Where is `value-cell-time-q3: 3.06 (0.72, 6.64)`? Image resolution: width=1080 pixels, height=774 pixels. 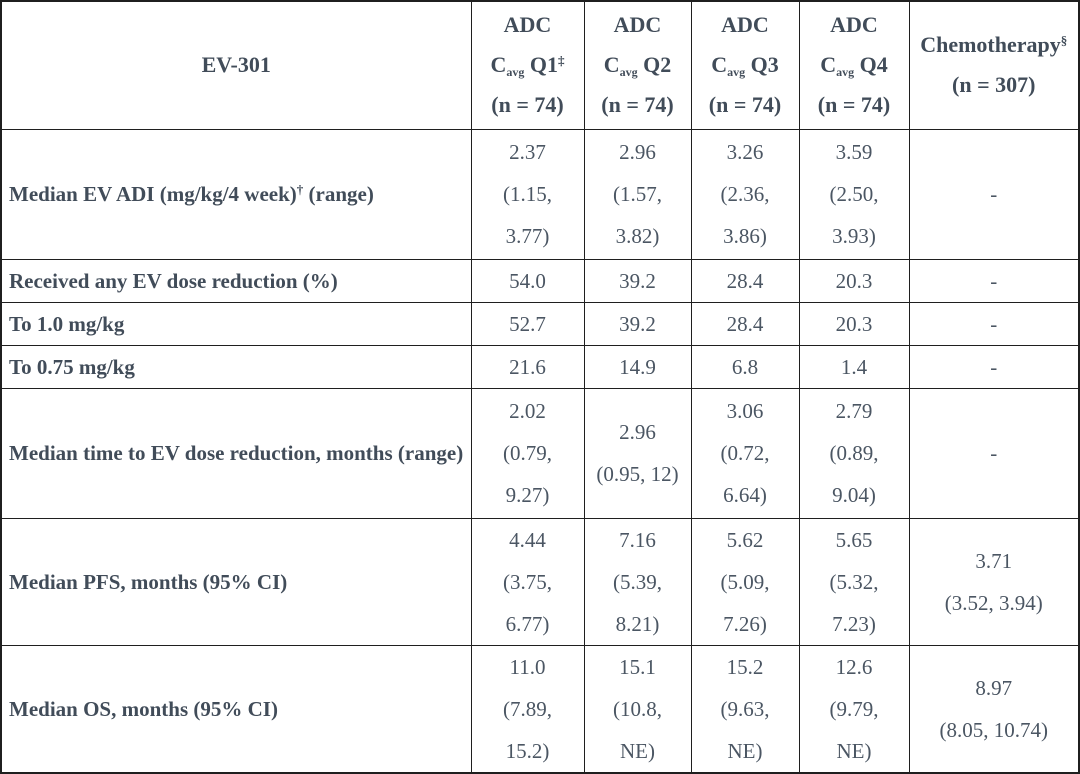
value-cell-time-q3: 3.06 (0.72, 6.64) is located at coordinates (745, 453).